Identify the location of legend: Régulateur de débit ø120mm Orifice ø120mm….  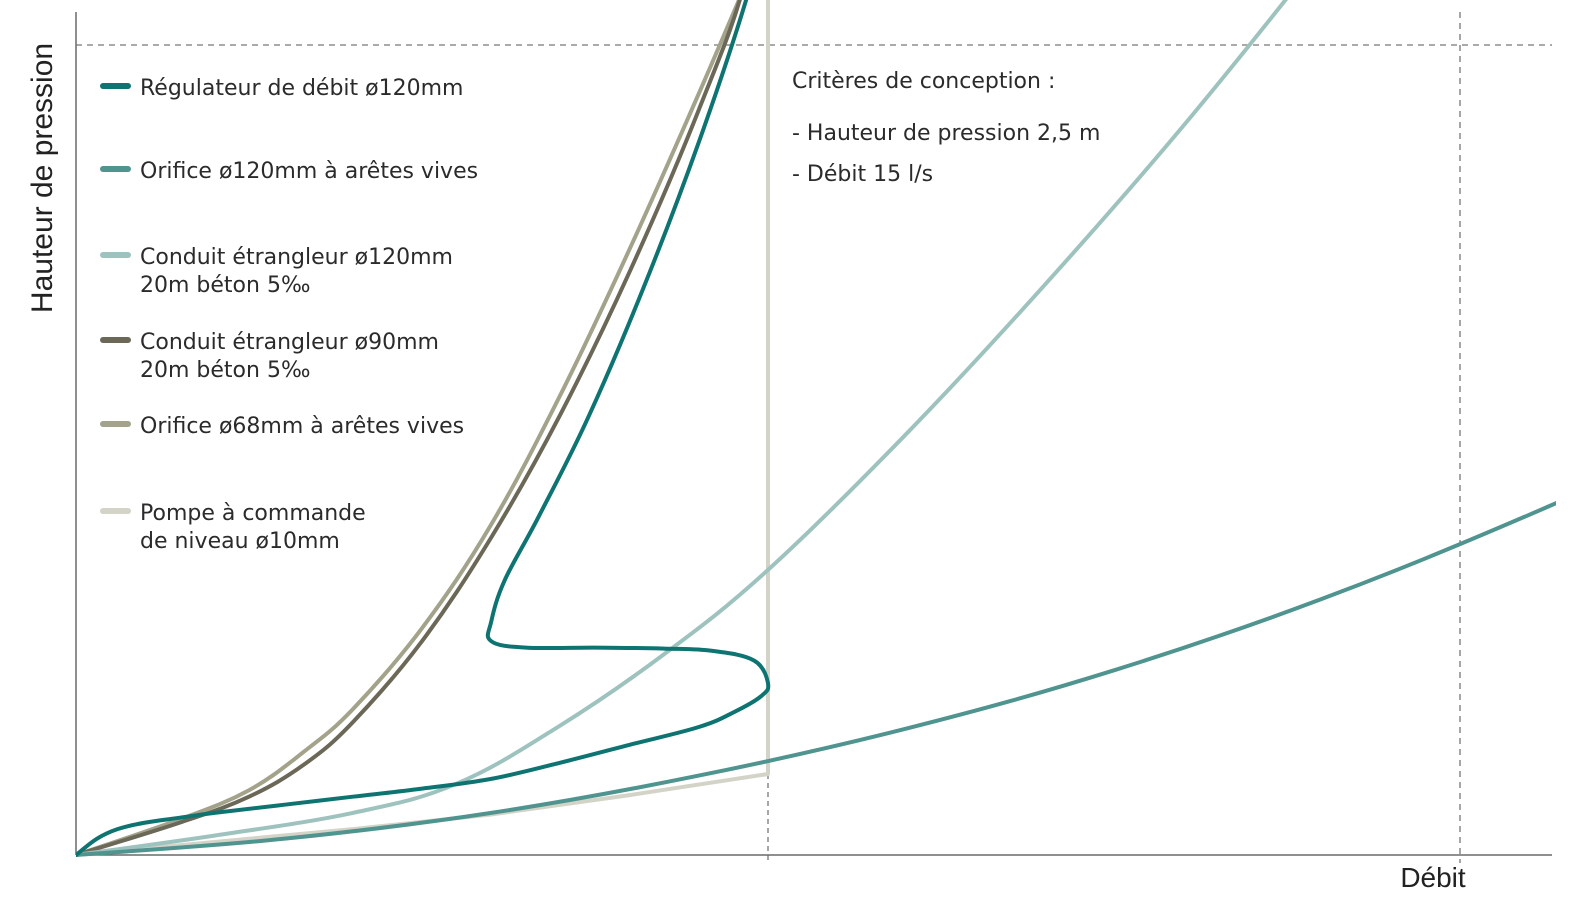
(289, 315).